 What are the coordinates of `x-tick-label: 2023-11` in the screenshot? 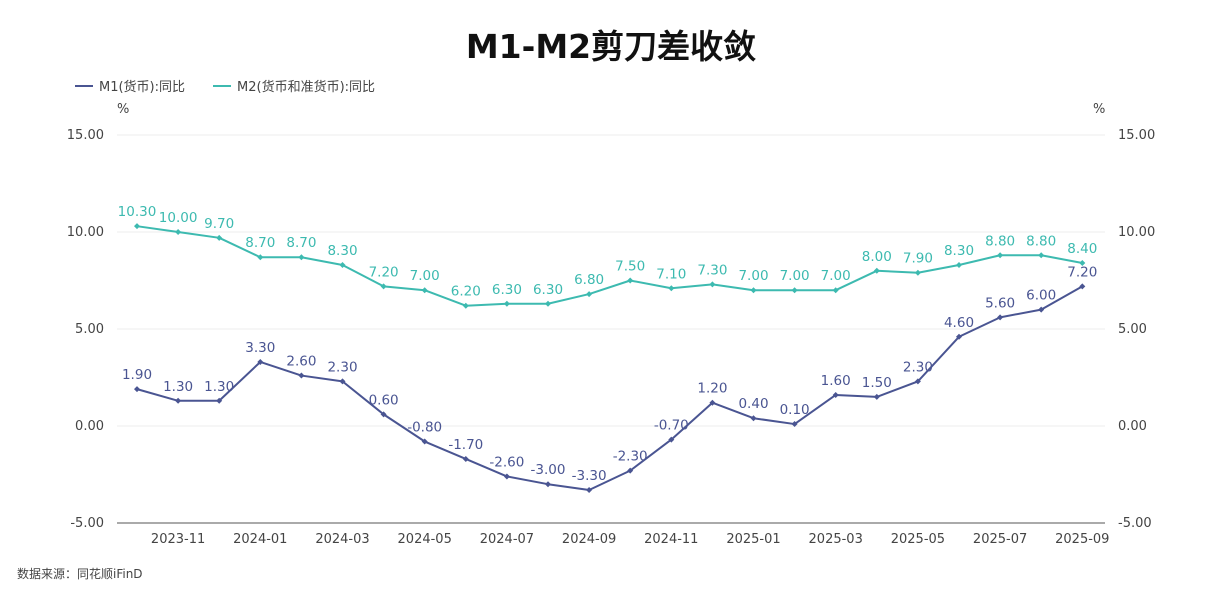 It's located at (178, 539).